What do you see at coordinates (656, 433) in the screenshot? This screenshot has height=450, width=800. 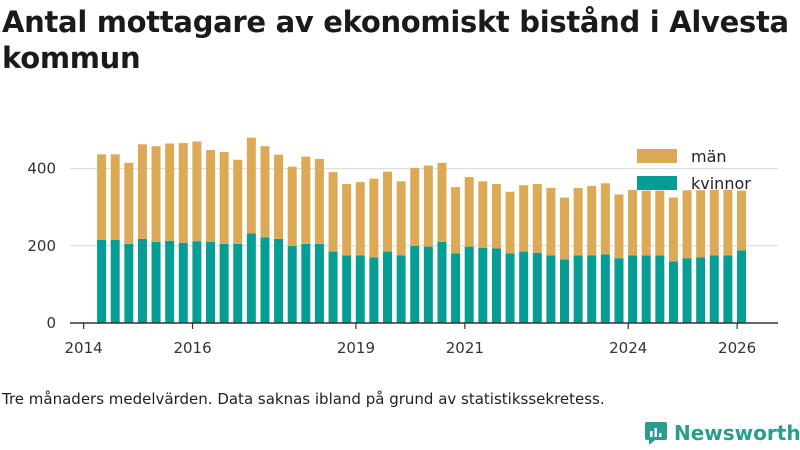 I see `newsworthy-logo-icon` at bounding box center [656, 433].